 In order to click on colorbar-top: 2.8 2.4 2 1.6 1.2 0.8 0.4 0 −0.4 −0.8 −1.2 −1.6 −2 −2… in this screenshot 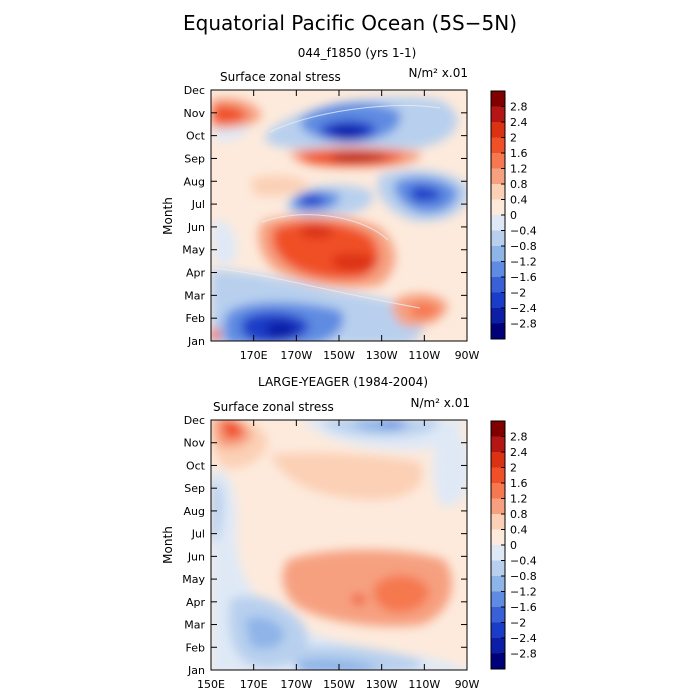, I will do `click(513, 215)`.